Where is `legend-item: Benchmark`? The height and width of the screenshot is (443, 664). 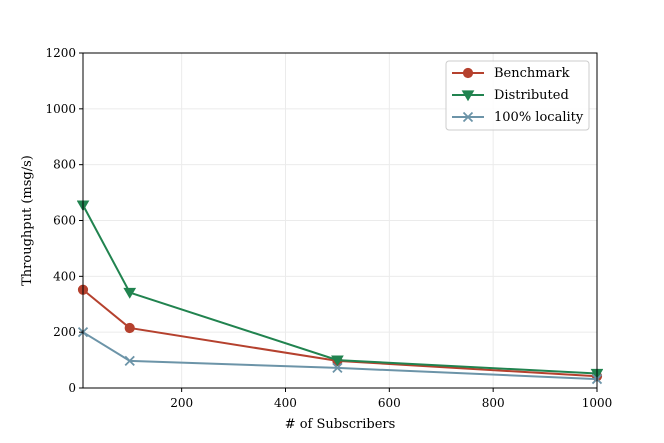
legend-item: Benchmark is located at coordinates (511, 73).